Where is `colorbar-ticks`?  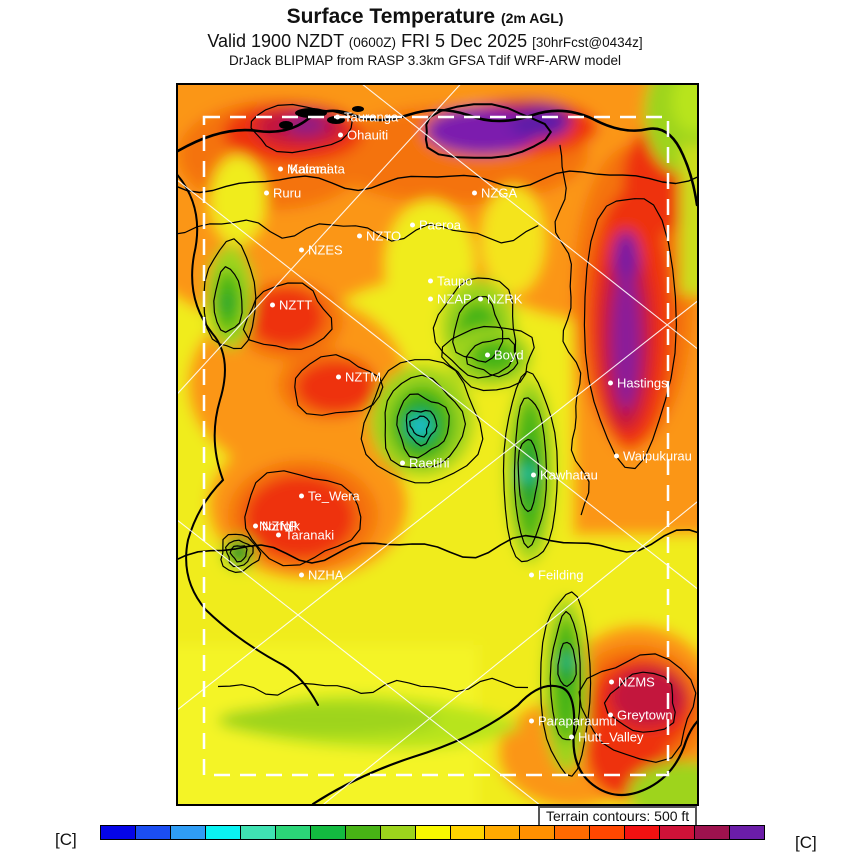 colorbar-ticks is located at coordinates (431, 850).